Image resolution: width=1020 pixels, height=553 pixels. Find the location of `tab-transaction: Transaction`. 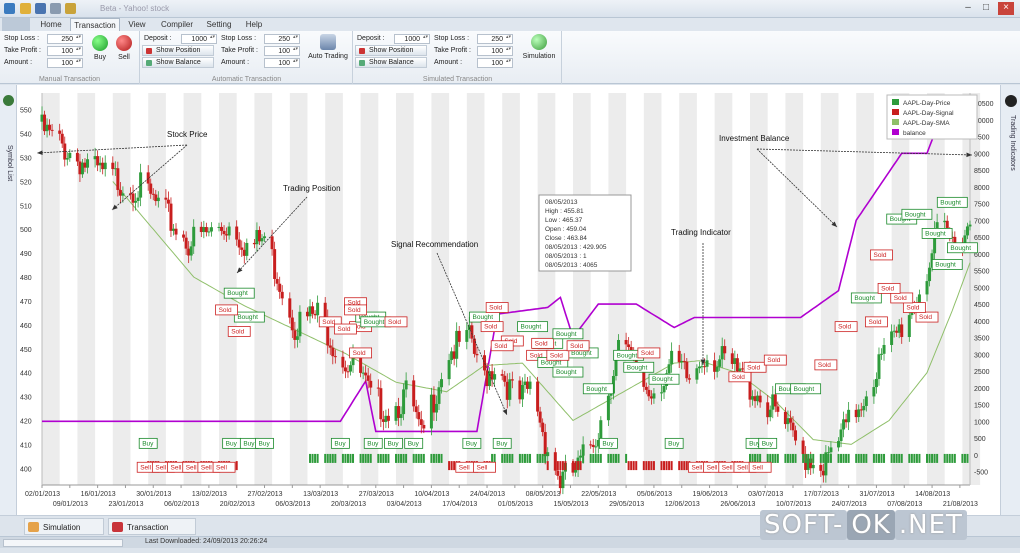

tab-transaction: Transaction is located at coordinates (95, 24).